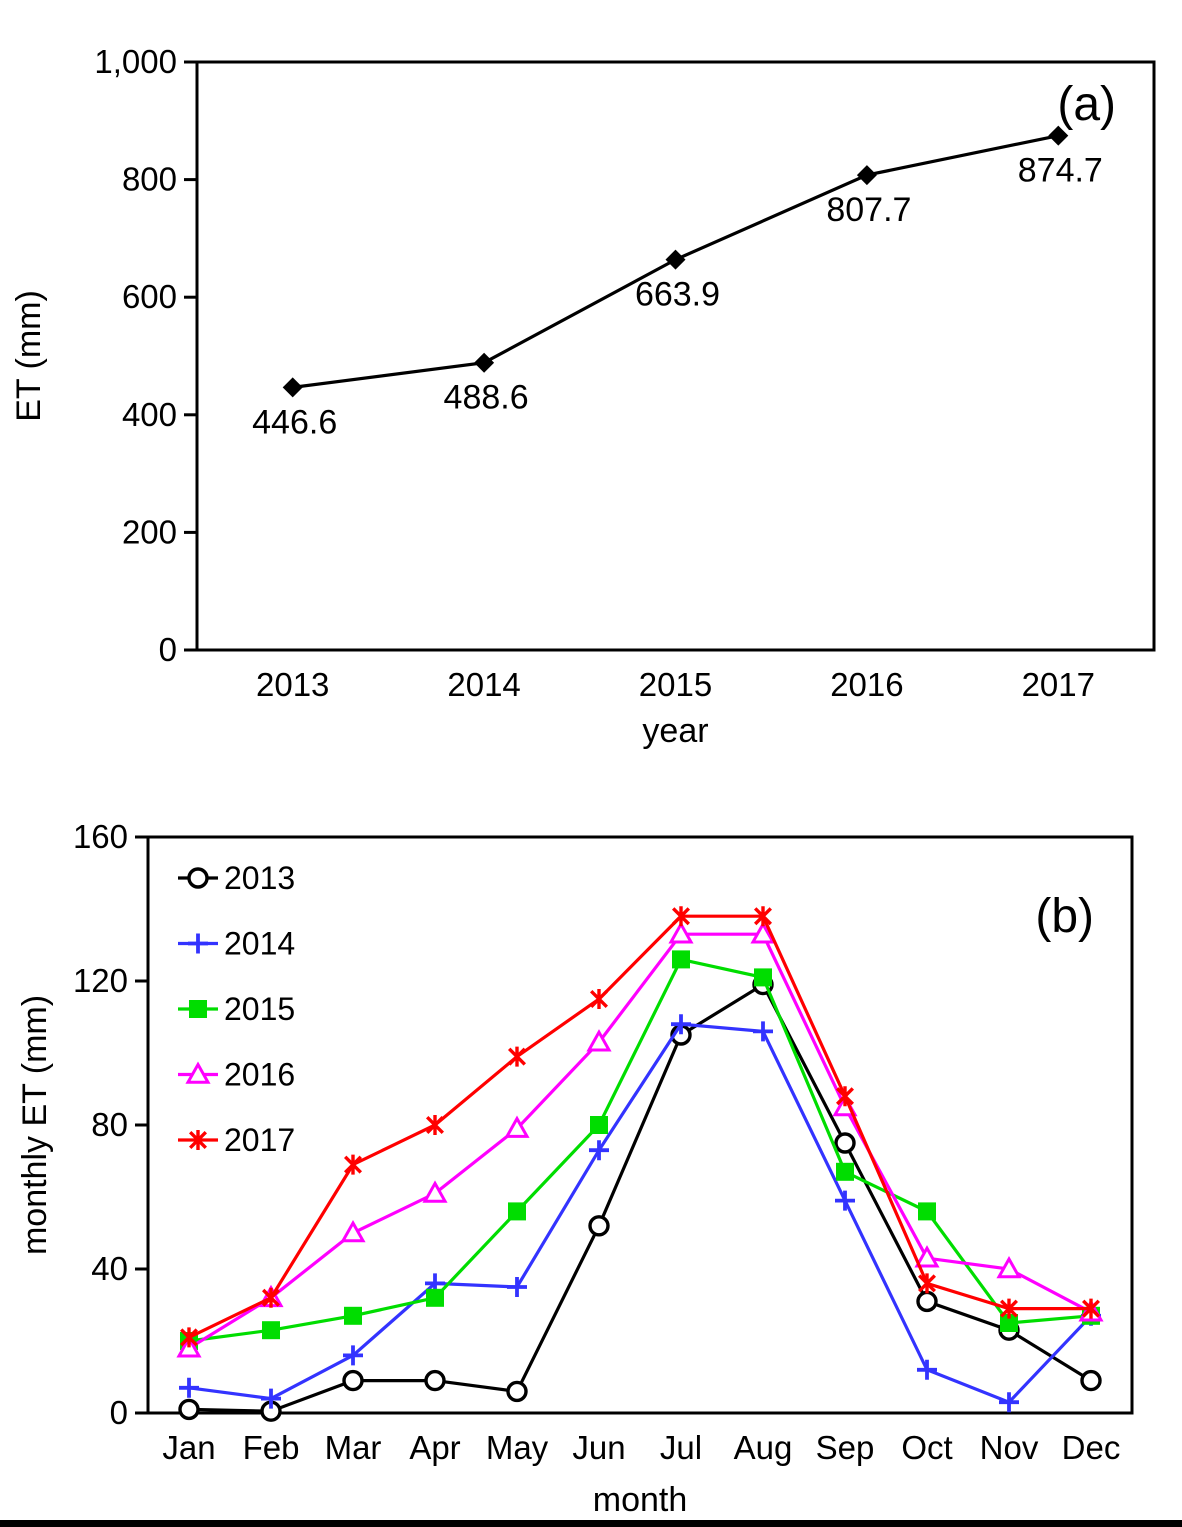 This screenshot has height=1527, width=1182. Describe the element at coordinates (1064, 916) in the screenshot. I see `panel-annotation: (b)` at that location.